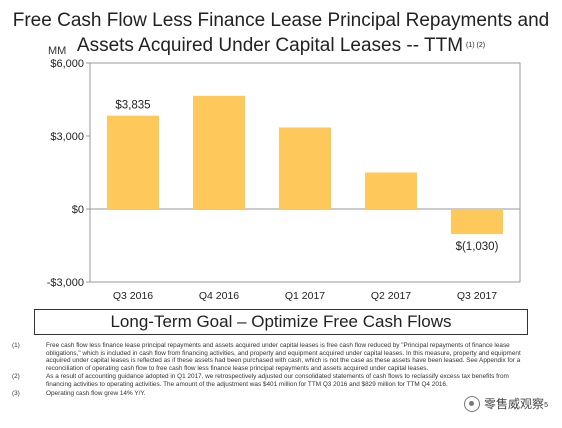  I want to click on watermark: 零售威观察, so click(503, 403).